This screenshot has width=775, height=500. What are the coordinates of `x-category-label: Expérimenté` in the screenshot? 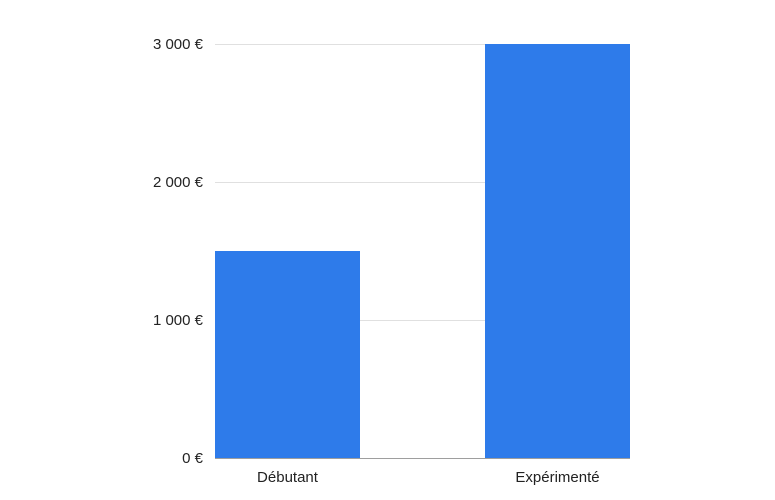 It's located at (557, 477).